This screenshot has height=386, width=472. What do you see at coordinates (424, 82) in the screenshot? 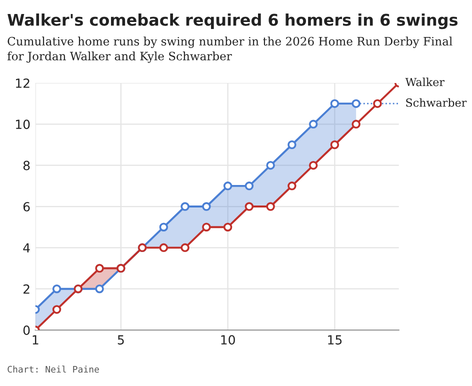
I see `series-label: Walker` at bounding box center [424, 82].